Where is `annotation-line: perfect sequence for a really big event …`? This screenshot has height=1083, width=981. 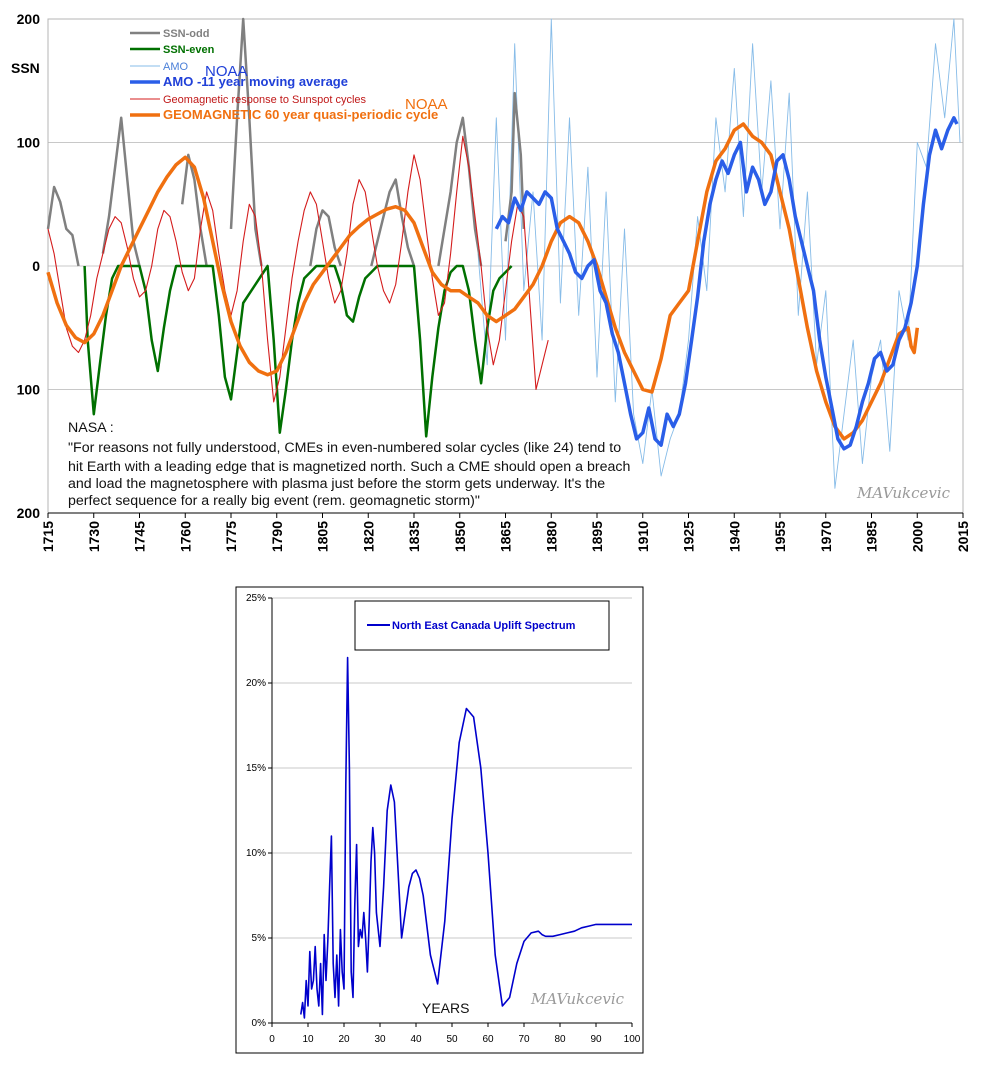
annotation-line: perfect sequence for a really big event … is located at coordinates (274, 501).